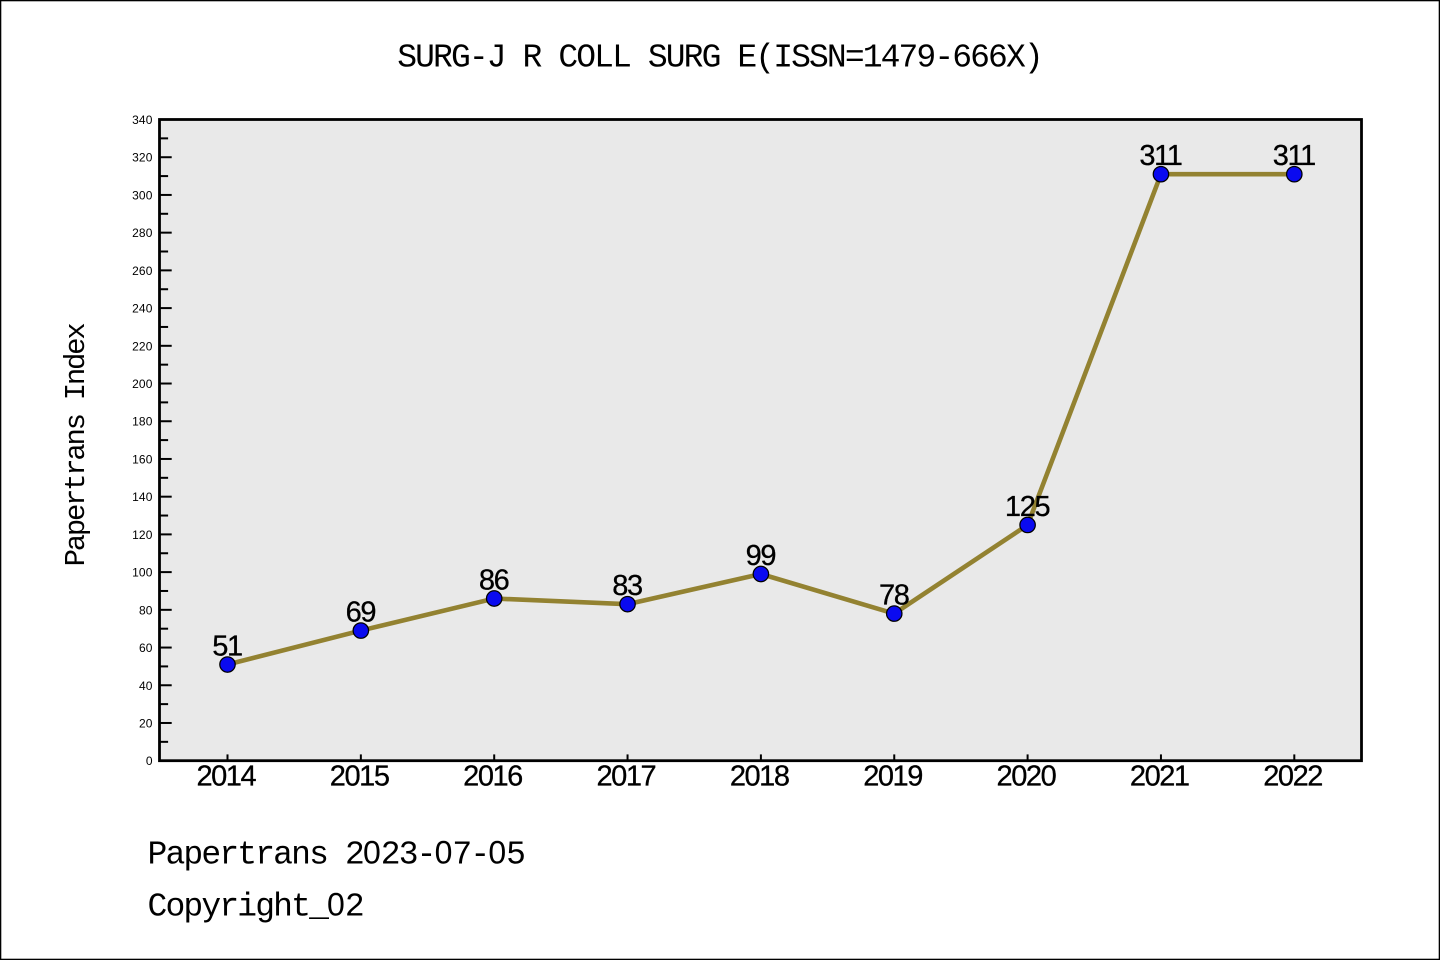 The height and width of the screenshot is (965, 1440). What do you see at coordinates (142, 535) in the screenshot?
I see `svg-text: 120` at bounding box center [142, 535].